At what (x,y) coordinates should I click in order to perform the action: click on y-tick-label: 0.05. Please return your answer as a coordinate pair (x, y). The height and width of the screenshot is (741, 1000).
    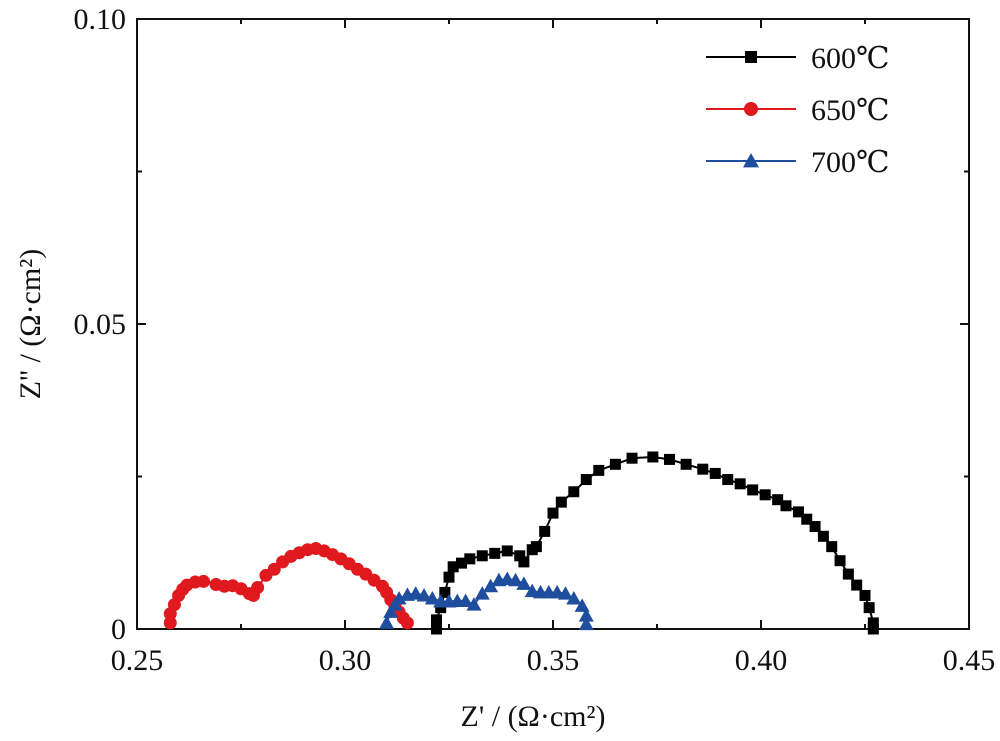
    Looking at the image, I should click on (100, 324).